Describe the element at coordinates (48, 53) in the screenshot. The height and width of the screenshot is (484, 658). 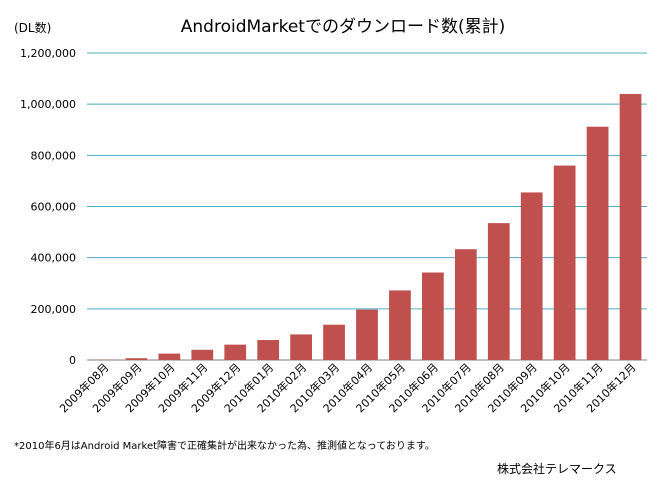
I see `y-tick-label: 1,200,000` at that location.